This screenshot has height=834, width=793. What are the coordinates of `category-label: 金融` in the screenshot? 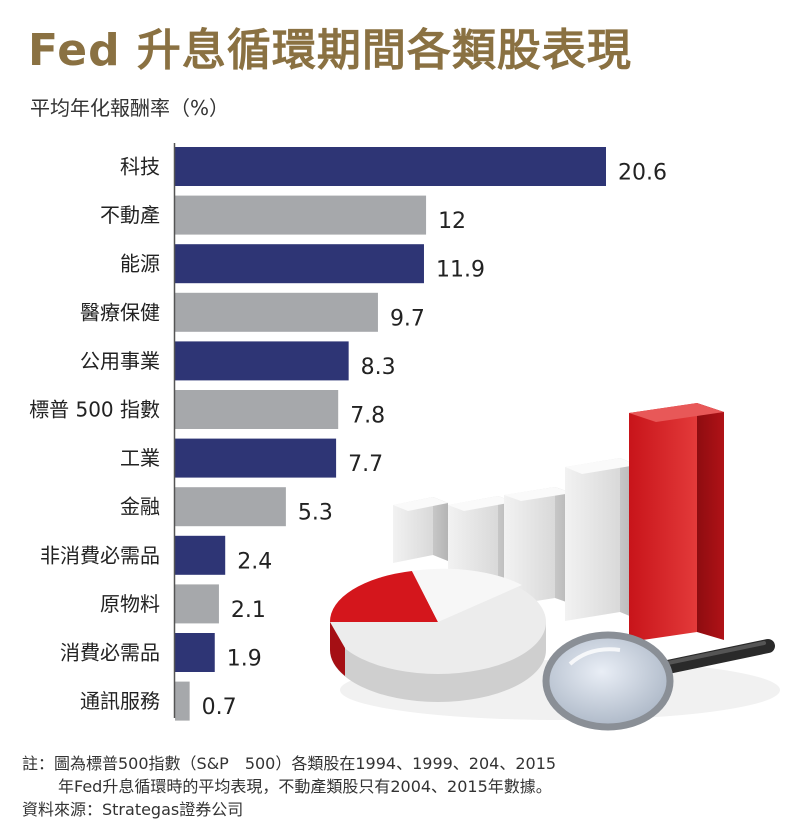 It's located at (140, 507).